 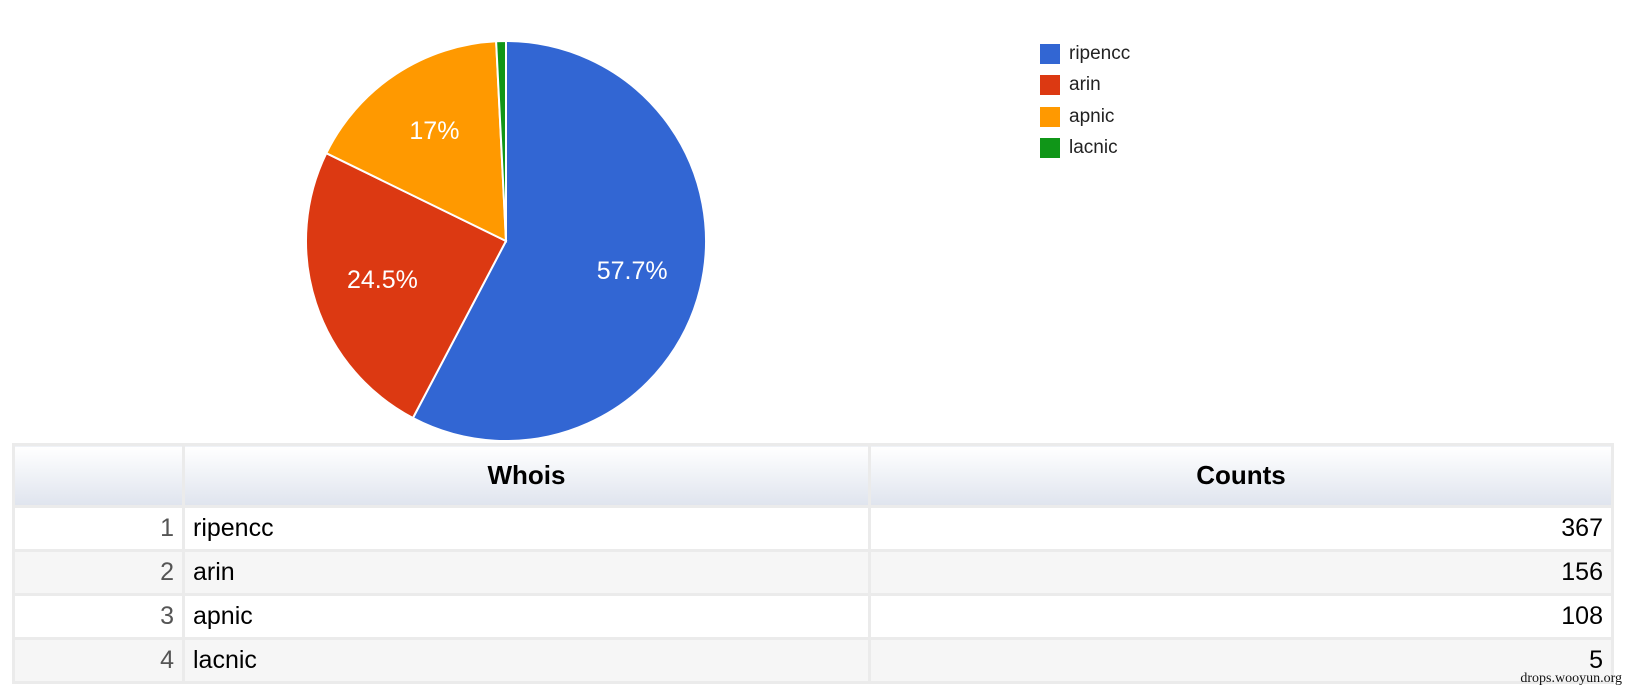 What do you see at coordinates (526, 660) in the screenshot?
I see `whois-cell: lacnic` at bounding box center [526, 660].